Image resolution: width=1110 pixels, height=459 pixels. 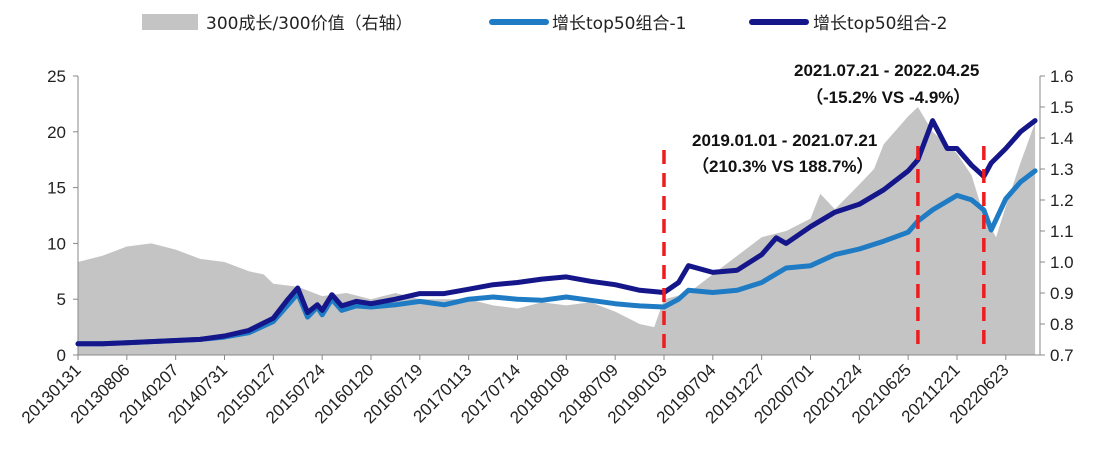 What do you see at coordinates (1062, 107) in the screenshot?
I see `y-right-tick-label: 1.5` at bounding box center [1062, 107].